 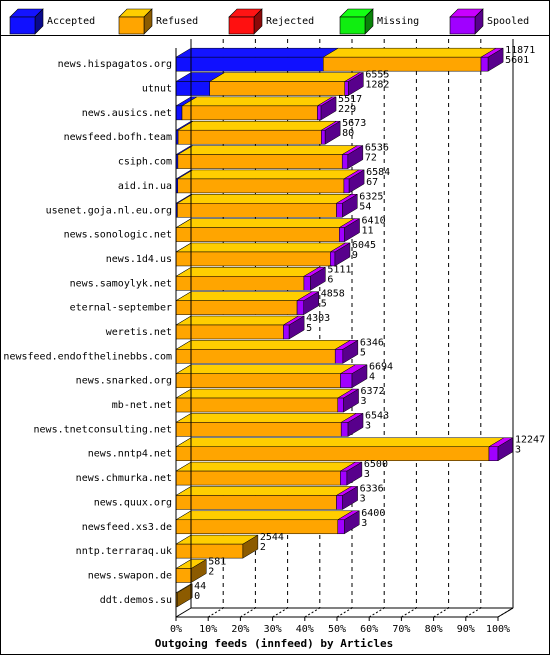 What do you see at coordinates (305, 629) in the screenshot?
I see `x-tick-label-4: 40%` at bounding box center [305, 629].